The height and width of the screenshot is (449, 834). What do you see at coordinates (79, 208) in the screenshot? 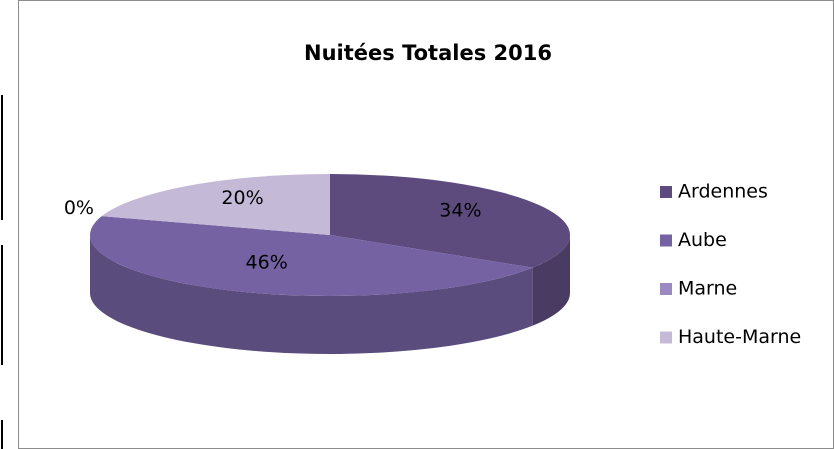
I see `data-label: 0%` at bounding box center [79, 208].